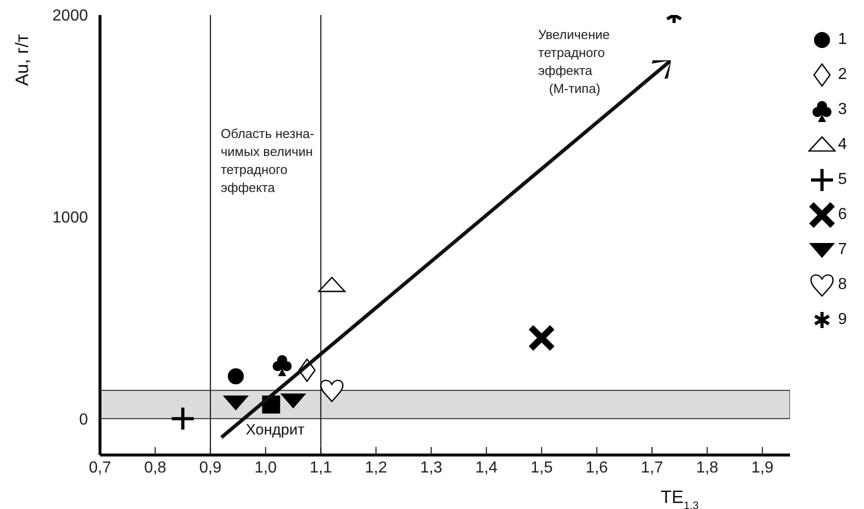 The width and height of the screenshot is (864, 509). Describe the element at coordinates (100, 467) in the screenshot. I see `x-tick-label: 0,7` at that location.